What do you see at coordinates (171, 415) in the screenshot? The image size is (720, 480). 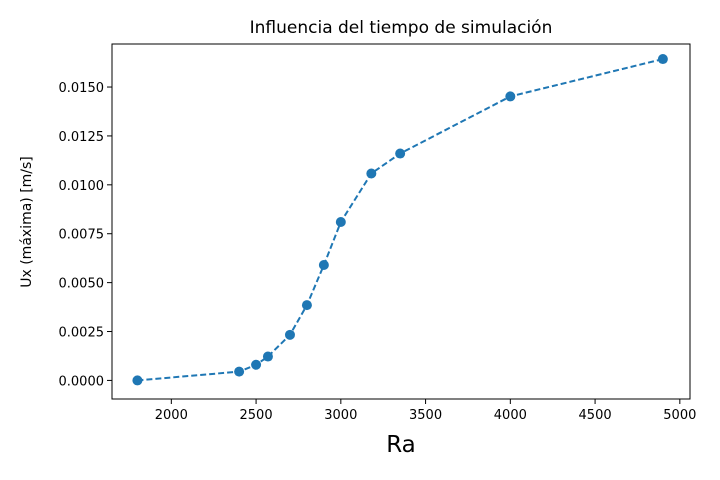 I see `x-tick-label: 2000` at bounding box center [171, 415].